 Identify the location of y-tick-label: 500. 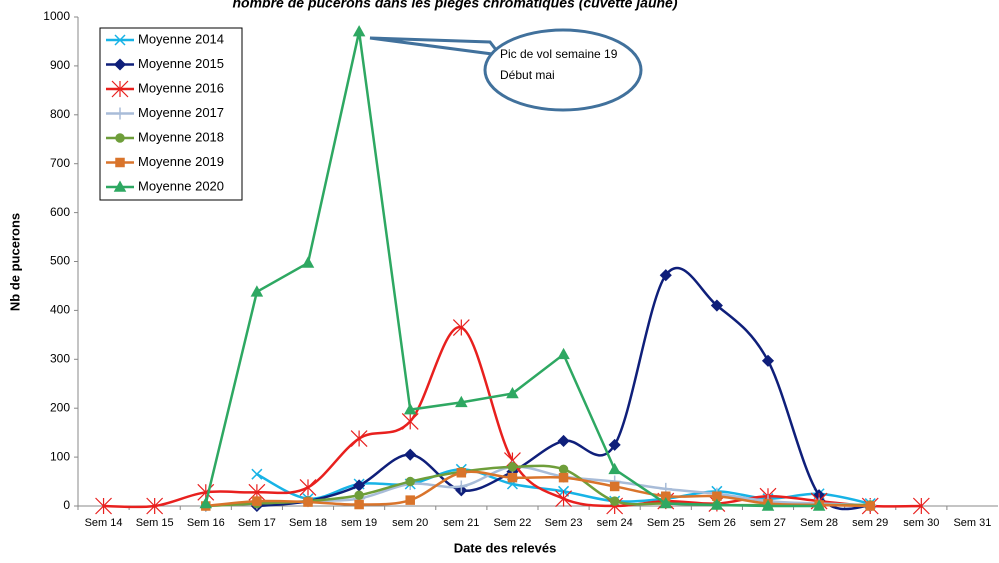
(60, 261).